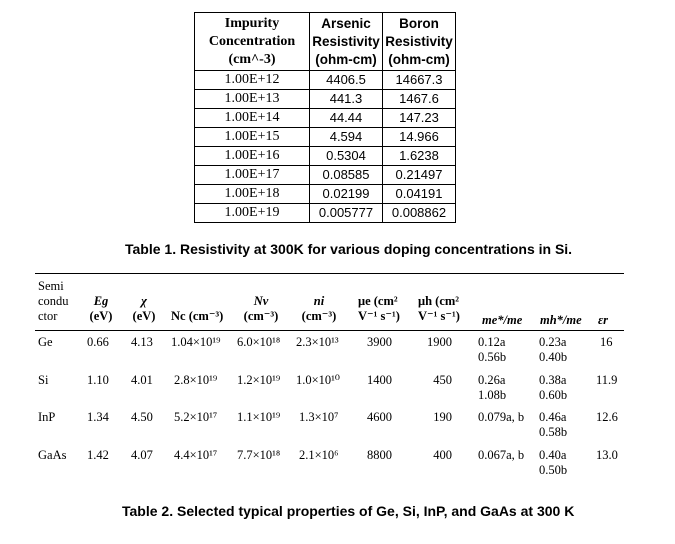  What do you see at coordinates (419, 213) in the screenshot?
I see `table-cell: 0.008862` at bounding box center [419, 213].